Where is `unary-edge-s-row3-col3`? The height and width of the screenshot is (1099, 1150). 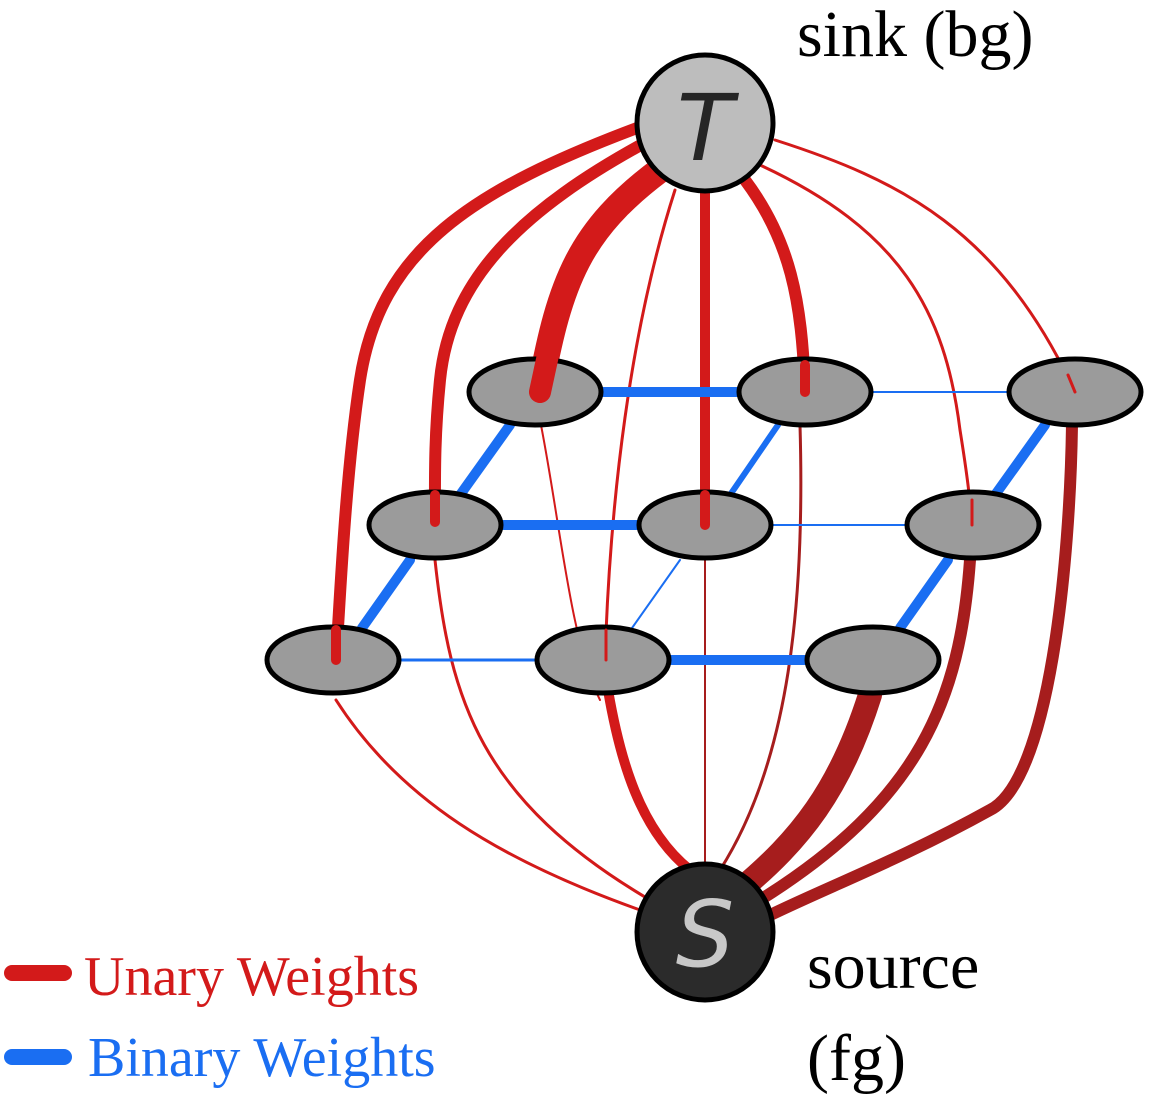 unary-edge-s-row3-col3 is located at coordinates (805, 792).